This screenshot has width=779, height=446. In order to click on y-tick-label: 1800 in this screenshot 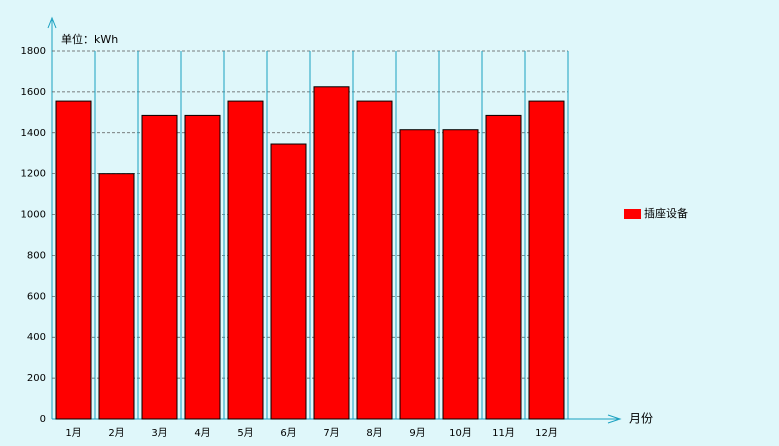, I will do `click(33, 51)`.